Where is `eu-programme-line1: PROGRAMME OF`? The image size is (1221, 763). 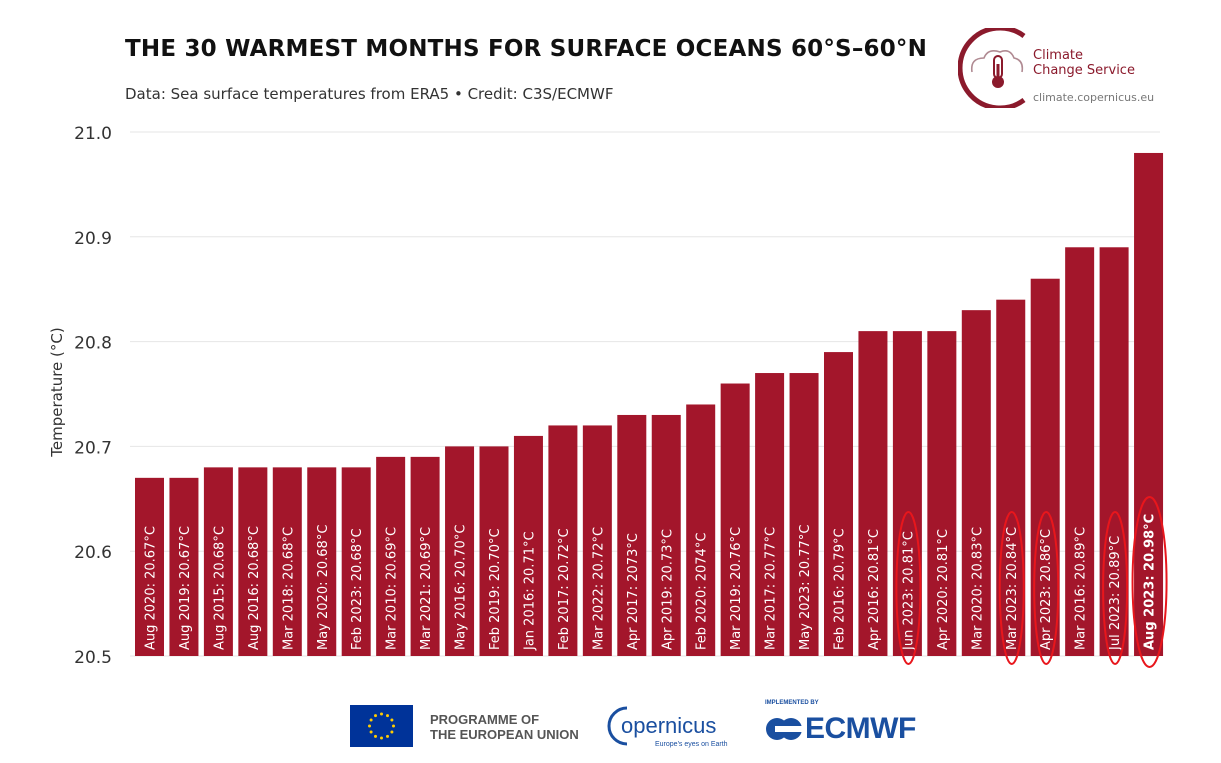
eu-programme-line1: PROGRAMME OF is located at coordinates (485, 719).